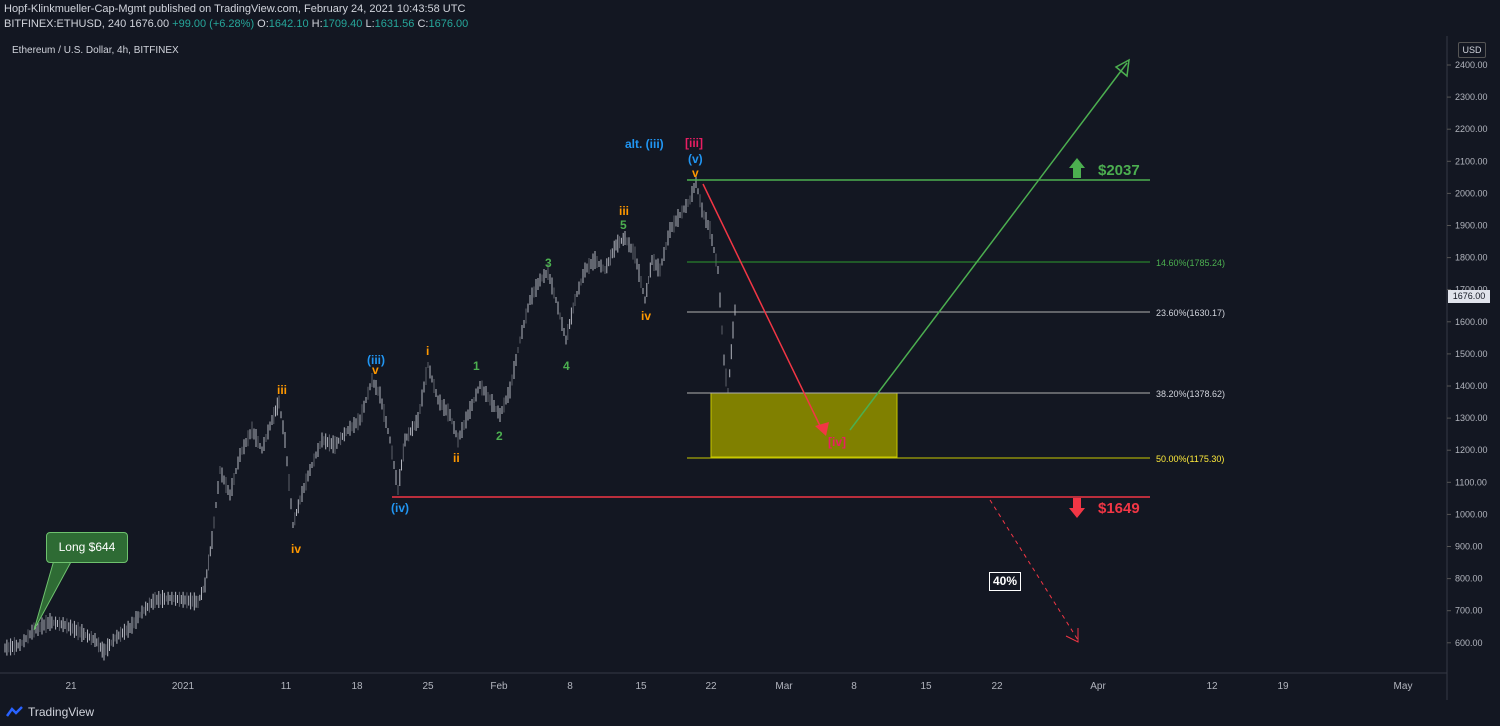  I want to click on price-axis-label: 1200.00, so click(1471, 450).